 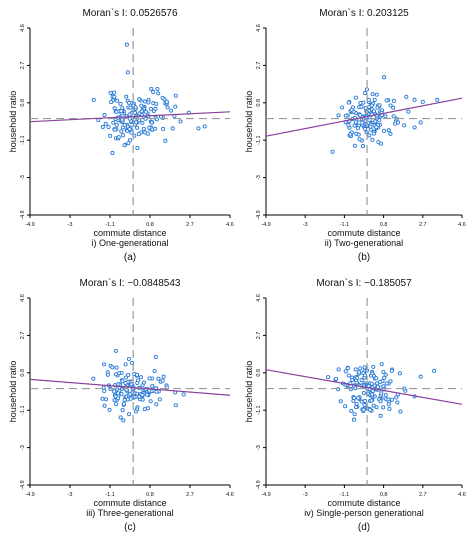 What do you see at coordinates (259, 484) in the screenshot?
I see `y-tick-label: -4.9` at bounding box center [259, 484].